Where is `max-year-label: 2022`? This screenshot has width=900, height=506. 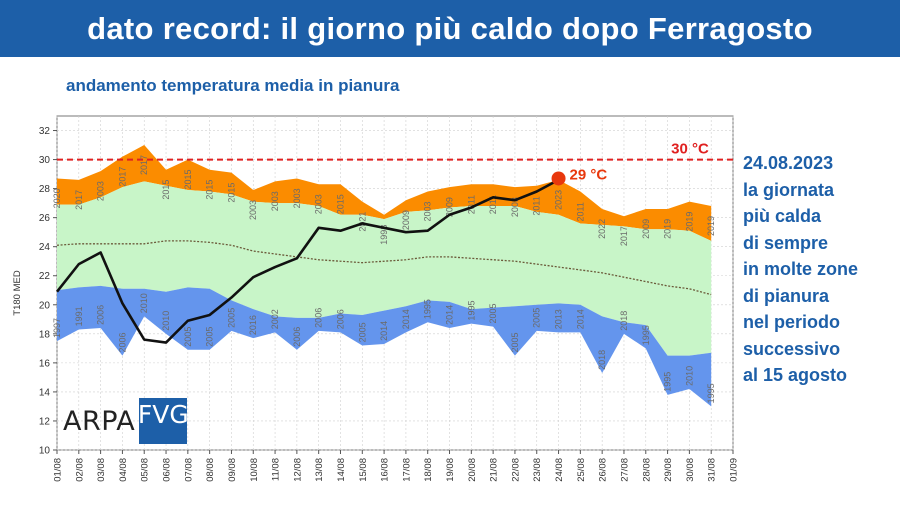 max-year-label: 2022 is located at coordinates (602, 229).